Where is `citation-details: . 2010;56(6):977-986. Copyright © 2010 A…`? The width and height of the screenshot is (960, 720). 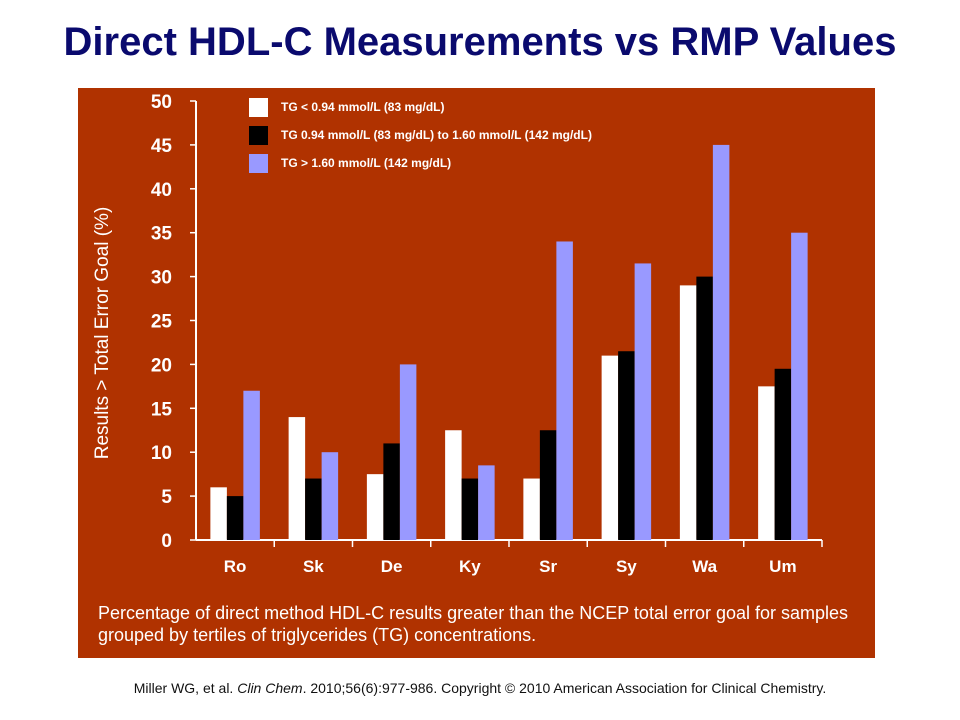 citation-details: . 2010;56(6):977-986. Copyright © 2010 A… is located at coordinates (564, 688).